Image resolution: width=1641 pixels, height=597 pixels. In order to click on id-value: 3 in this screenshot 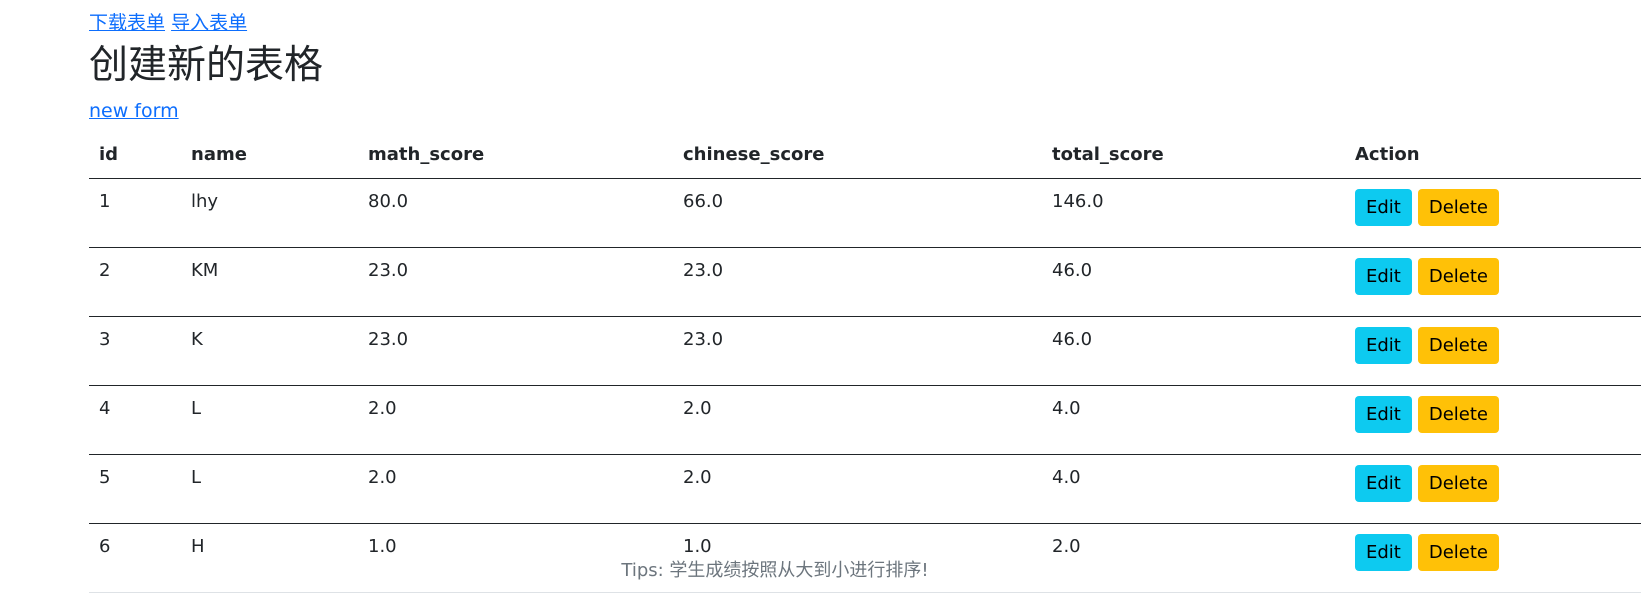, I will do `click(105, 339)`.